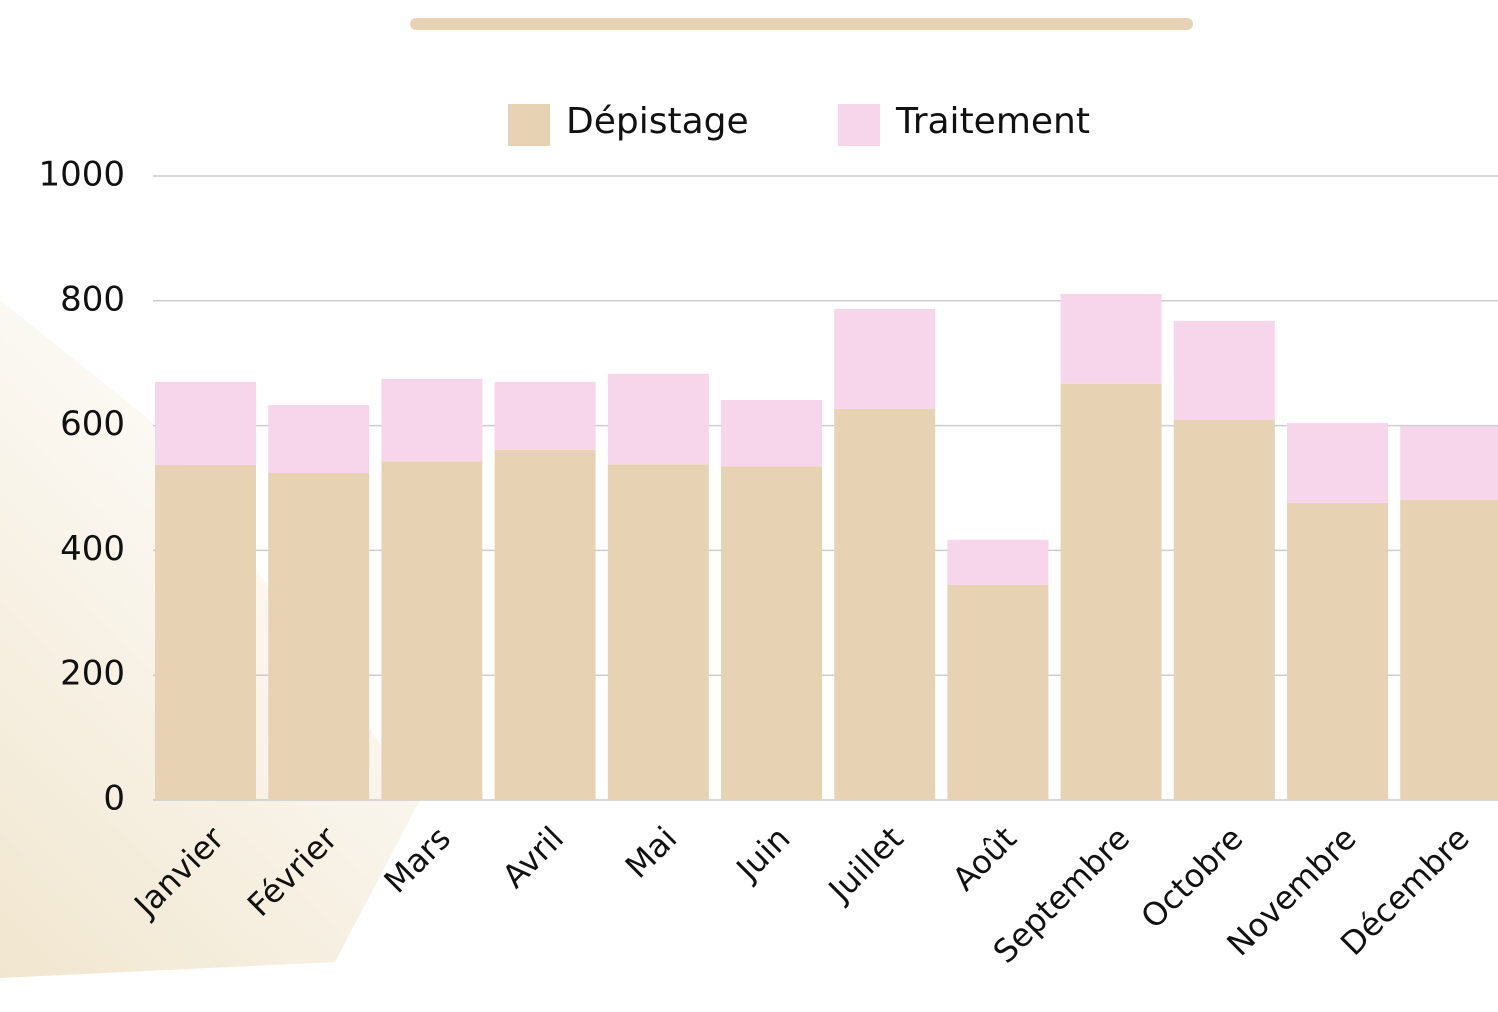  Describe the element at coordinates (657, 121) in the screenshot. I see `legend-label: Dépistage` at that location.